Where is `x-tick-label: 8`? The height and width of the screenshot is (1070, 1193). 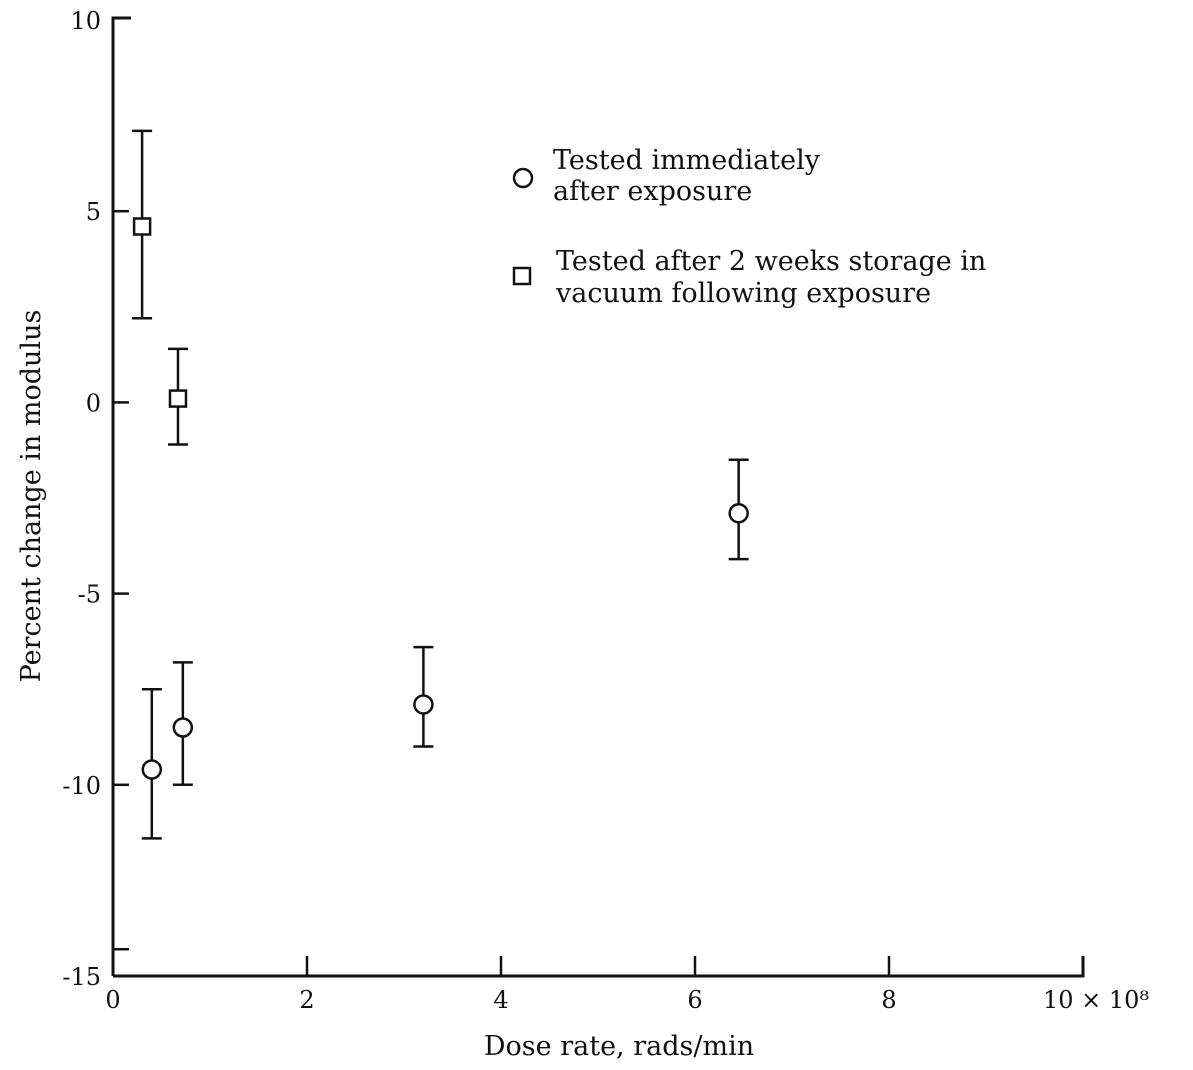 x-tick-label: 8 is located at coordinates (888, 1000).